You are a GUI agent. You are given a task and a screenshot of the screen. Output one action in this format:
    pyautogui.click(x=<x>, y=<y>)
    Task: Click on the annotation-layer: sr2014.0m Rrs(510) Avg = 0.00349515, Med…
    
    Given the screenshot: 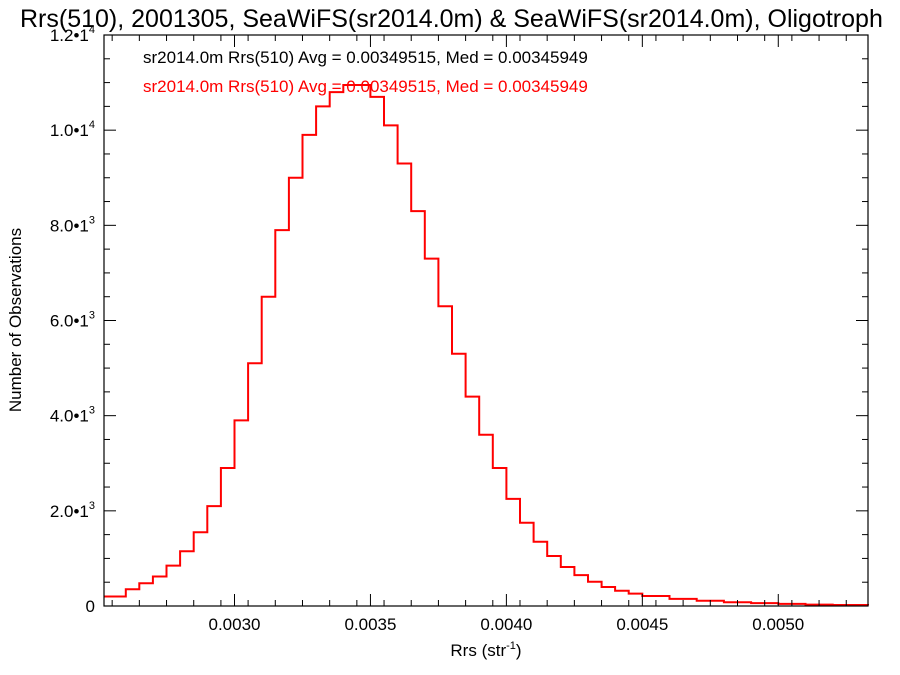 What is the action you would take?
    pyautogui.click(x=365, y=72)
    